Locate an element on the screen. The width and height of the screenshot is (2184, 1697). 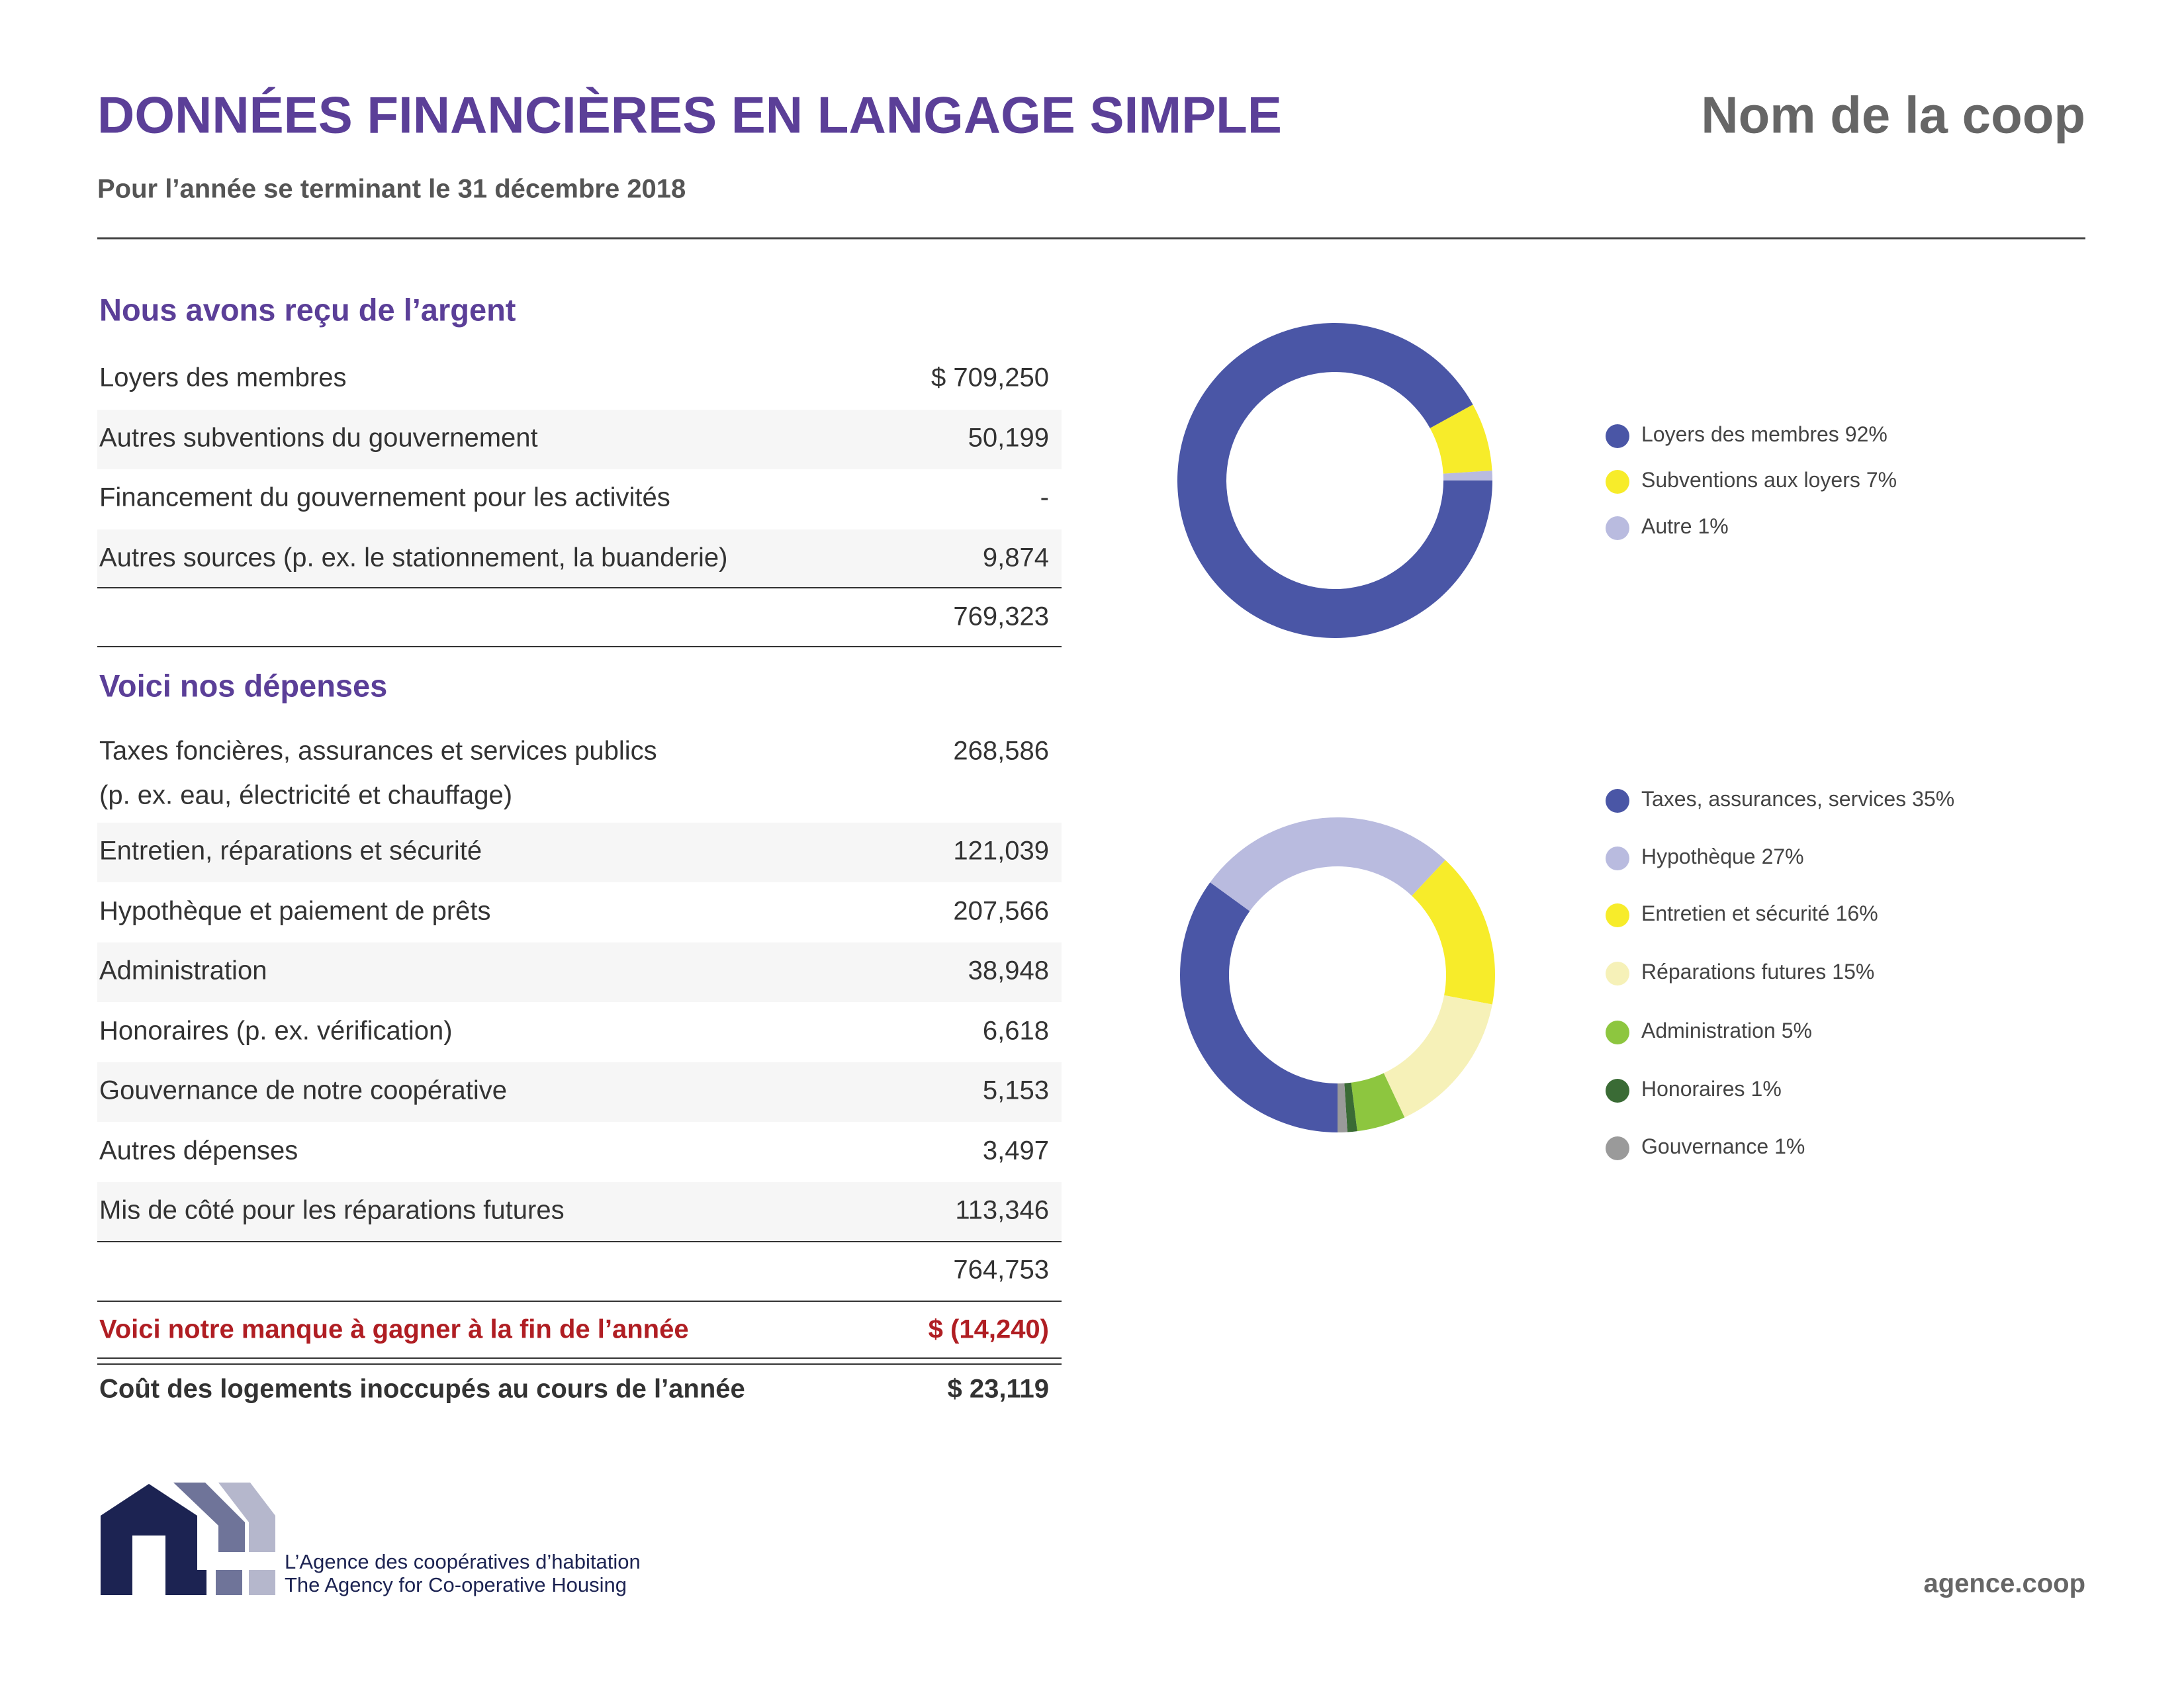
section-heading: Voici nos dépenses is located at coordinates (243, 685).